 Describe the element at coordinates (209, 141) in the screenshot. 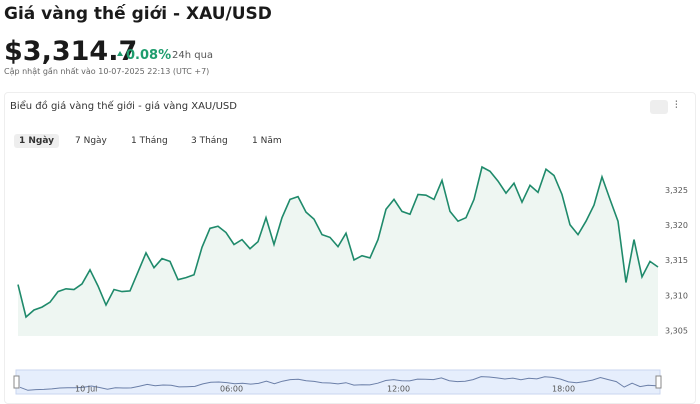

I see `range-tab: 3 Tháng` at that location.